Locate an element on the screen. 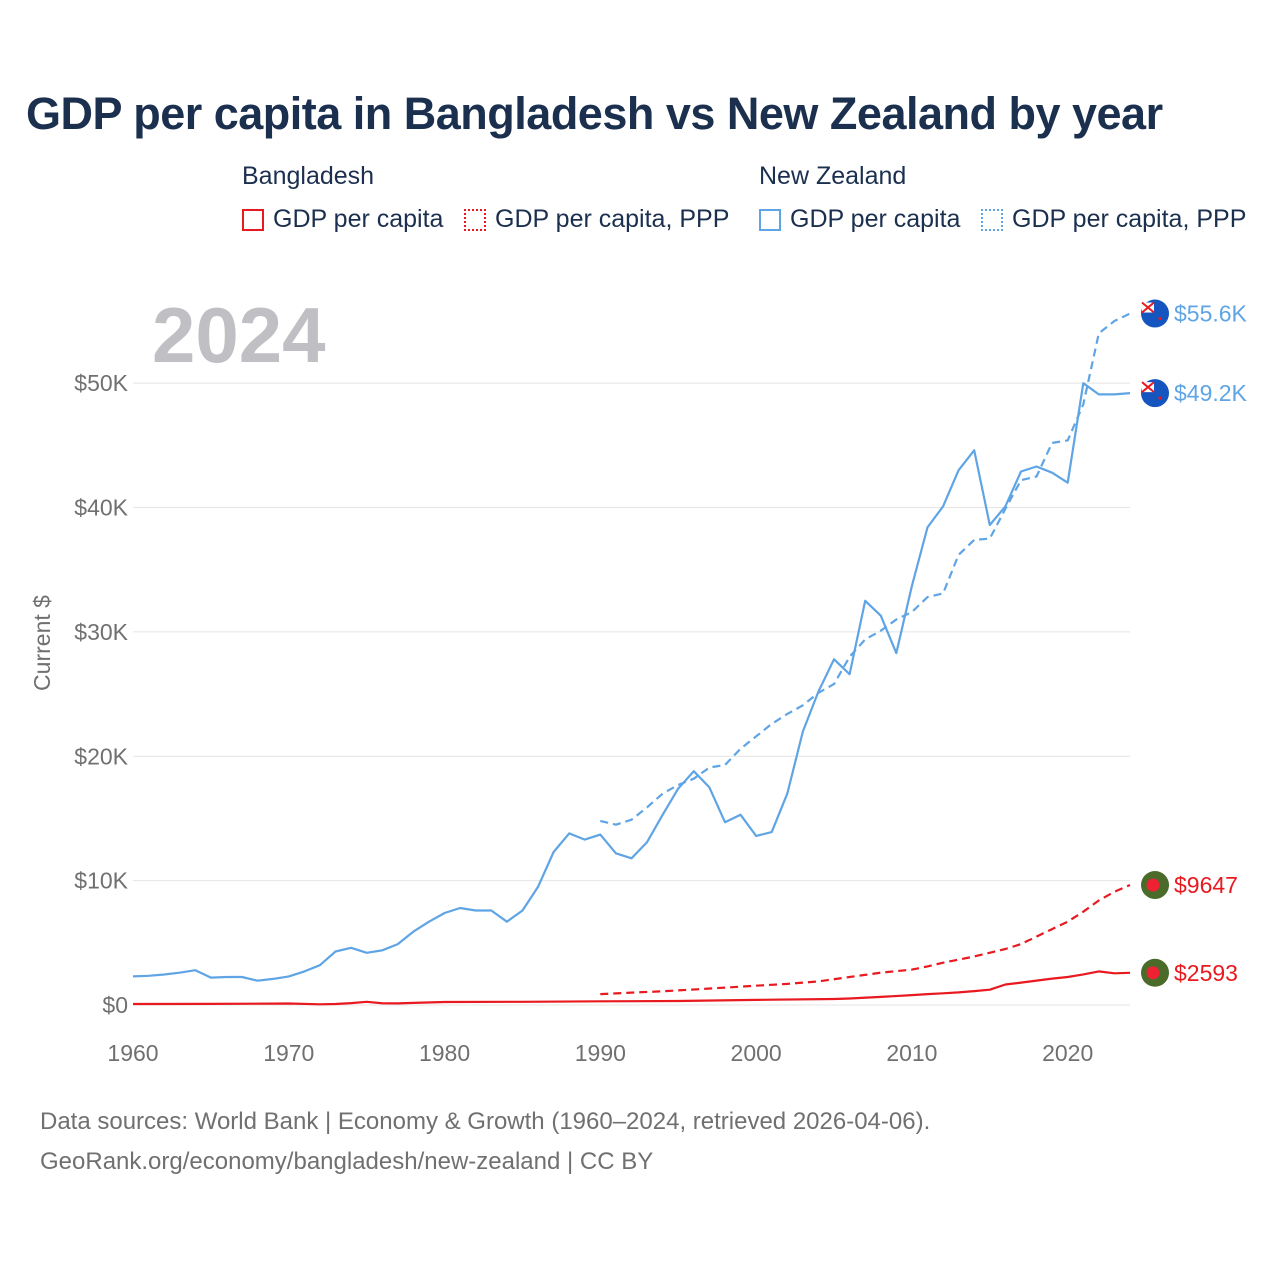 This screenshot has width=1280, height=1280. x-tick-label: 2020 is located at coordinates (1067, 1053).